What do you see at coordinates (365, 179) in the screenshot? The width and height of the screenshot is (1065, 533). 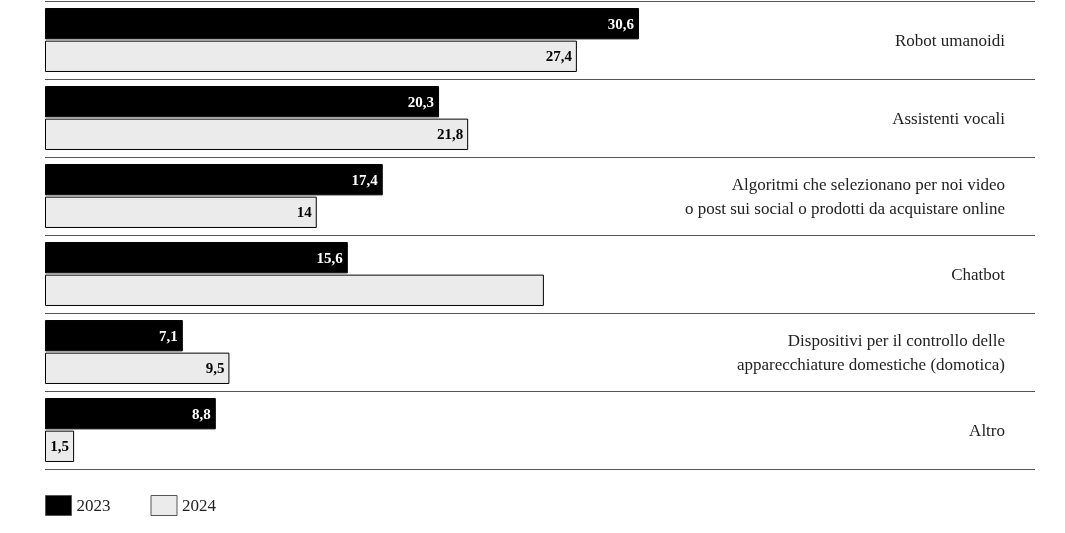 I see `data-label: 17,4` at bounding box center [365, 179].